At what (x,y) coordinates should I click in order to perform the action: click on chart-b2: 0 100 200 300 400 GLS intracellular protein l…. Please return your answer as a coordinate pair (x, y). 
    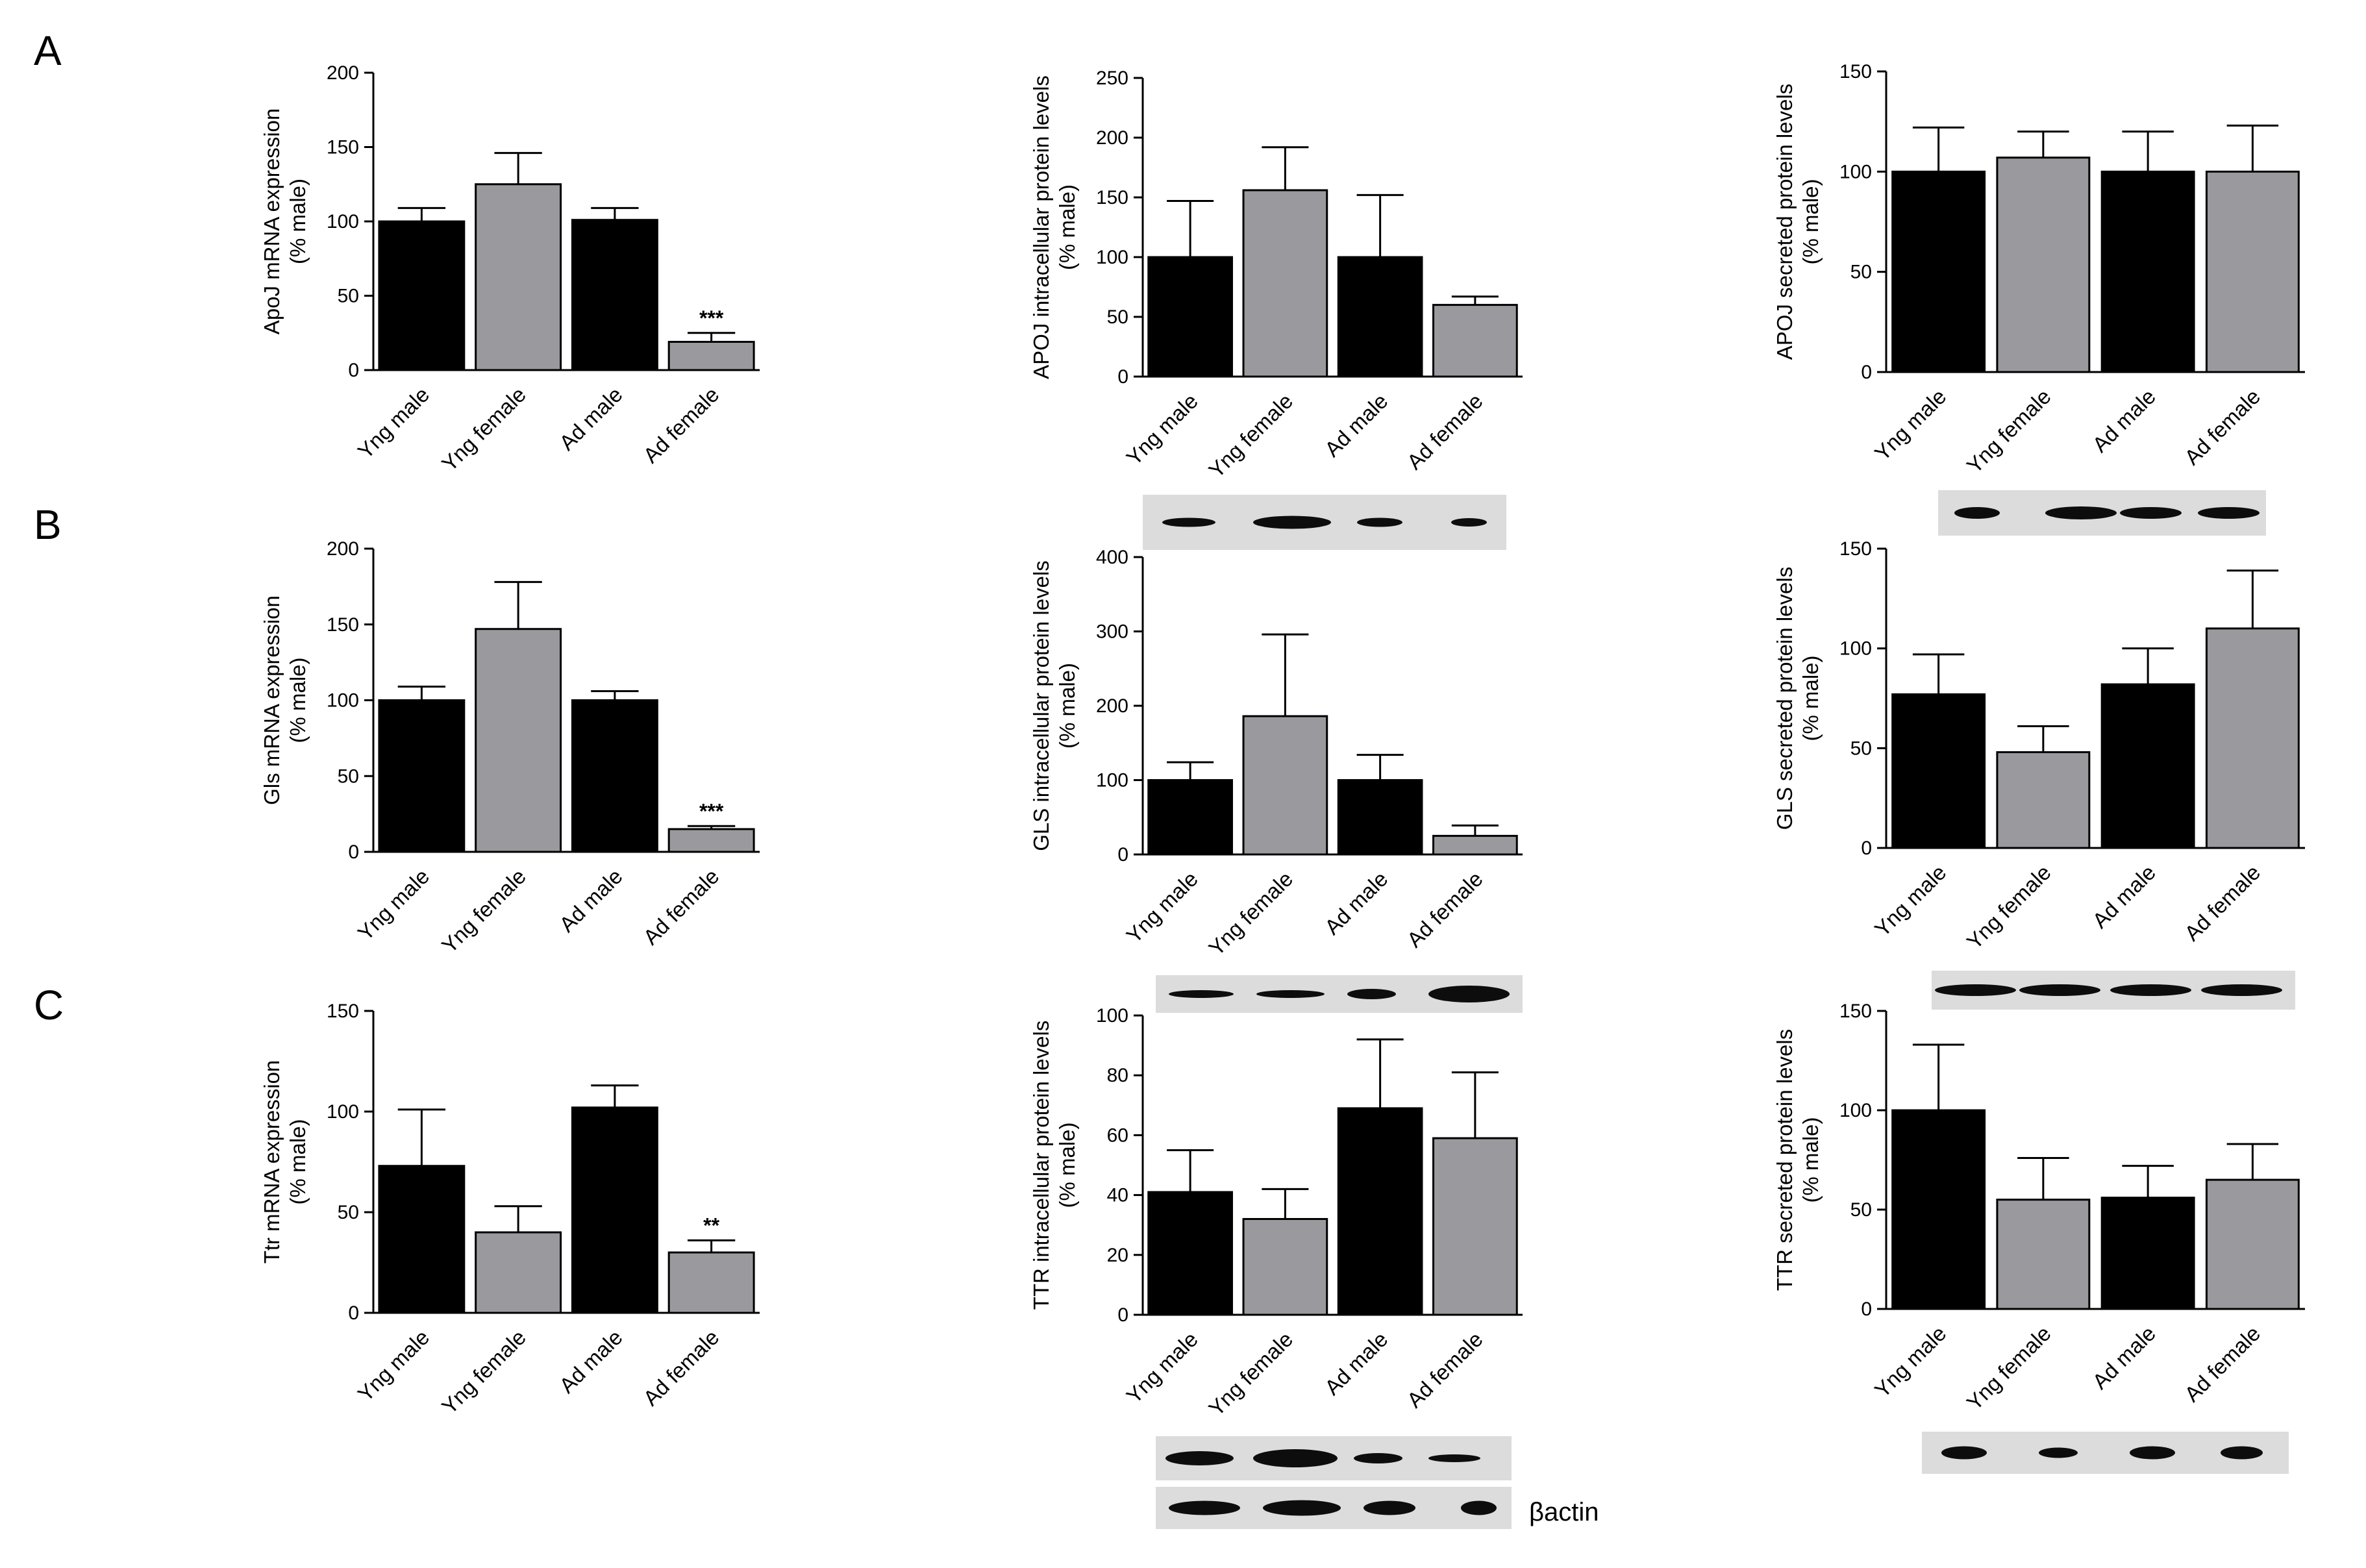
    Looking at the image, I should click on (1276, 753).